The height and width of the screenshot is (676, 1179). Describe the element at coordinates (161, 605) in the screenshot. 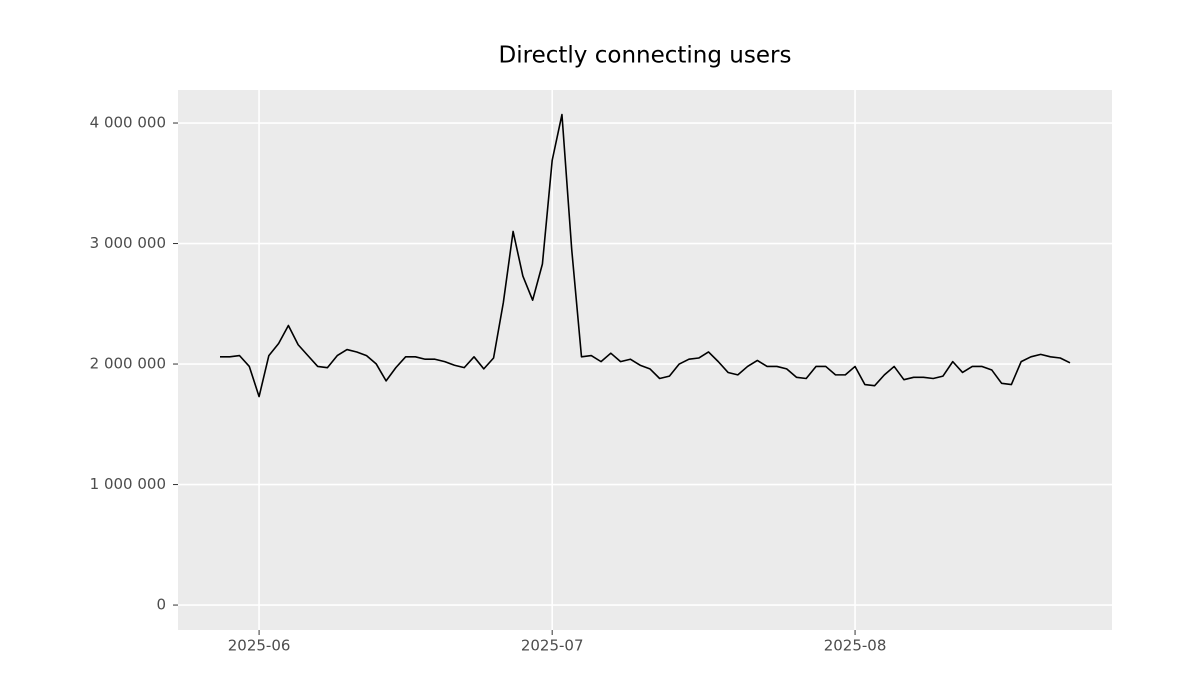

I see `y-tick-label: 0` at that location.